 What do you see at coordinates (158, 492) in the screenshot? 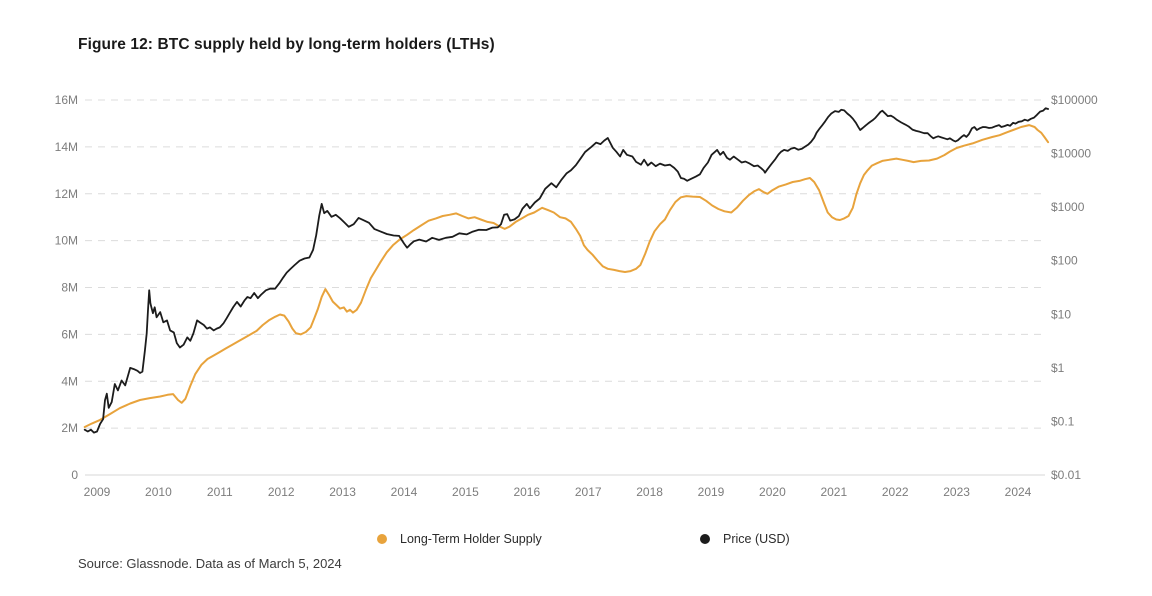
I see `x-axis-year-label: 2010` at bounding box center [158, 492].